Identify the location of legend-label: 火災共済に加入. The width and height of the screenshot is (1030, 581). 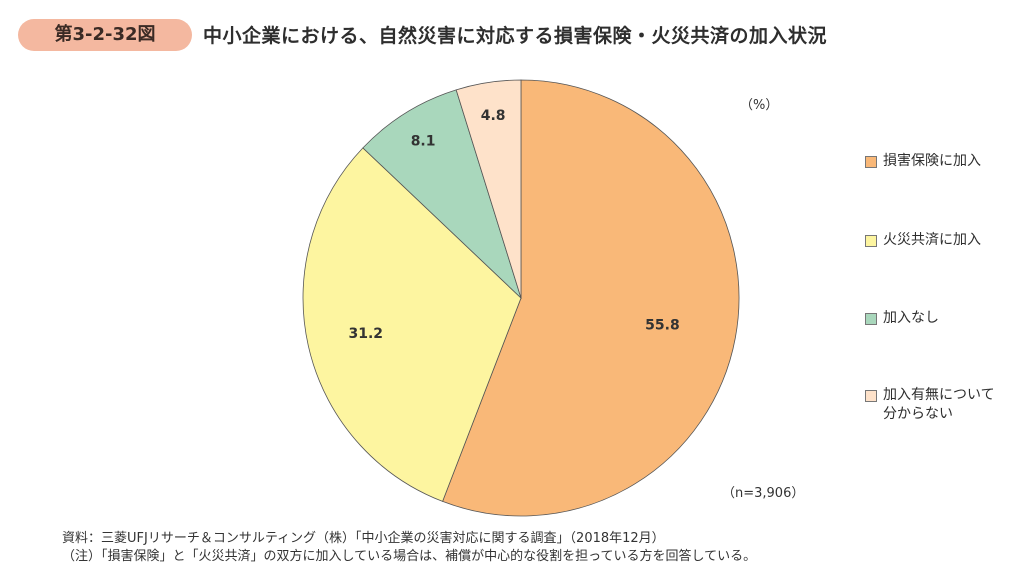
(932, 240).